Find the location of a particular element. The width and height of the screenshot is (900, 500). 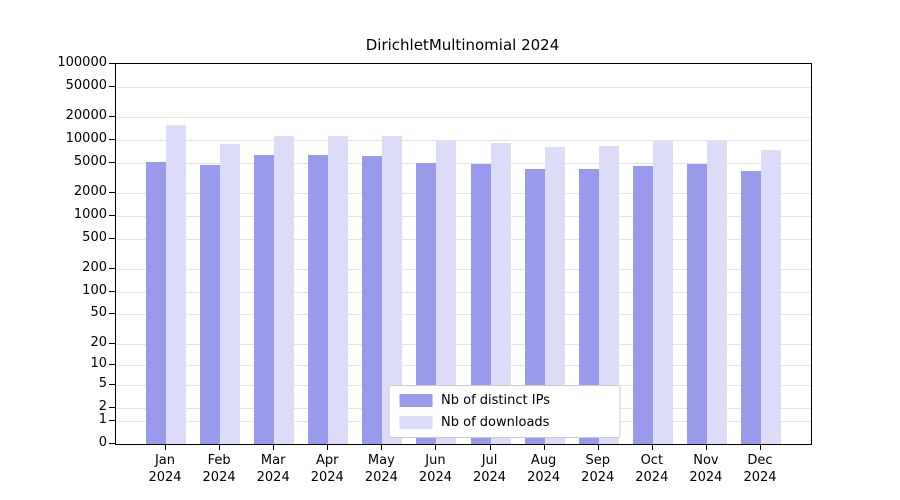

x-tick-label: Feb 2024 is located at coordinates (219, 469).